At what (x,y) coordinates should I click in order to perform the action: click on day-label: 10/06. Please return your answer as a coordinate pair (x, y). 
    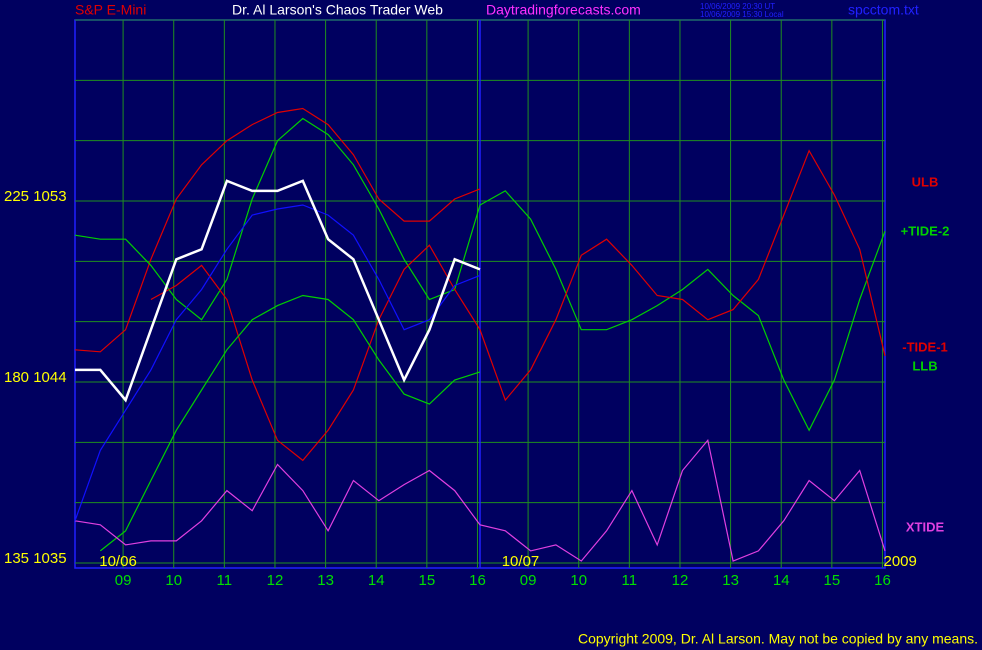
    Looking at the image, I should click on (118, 561).